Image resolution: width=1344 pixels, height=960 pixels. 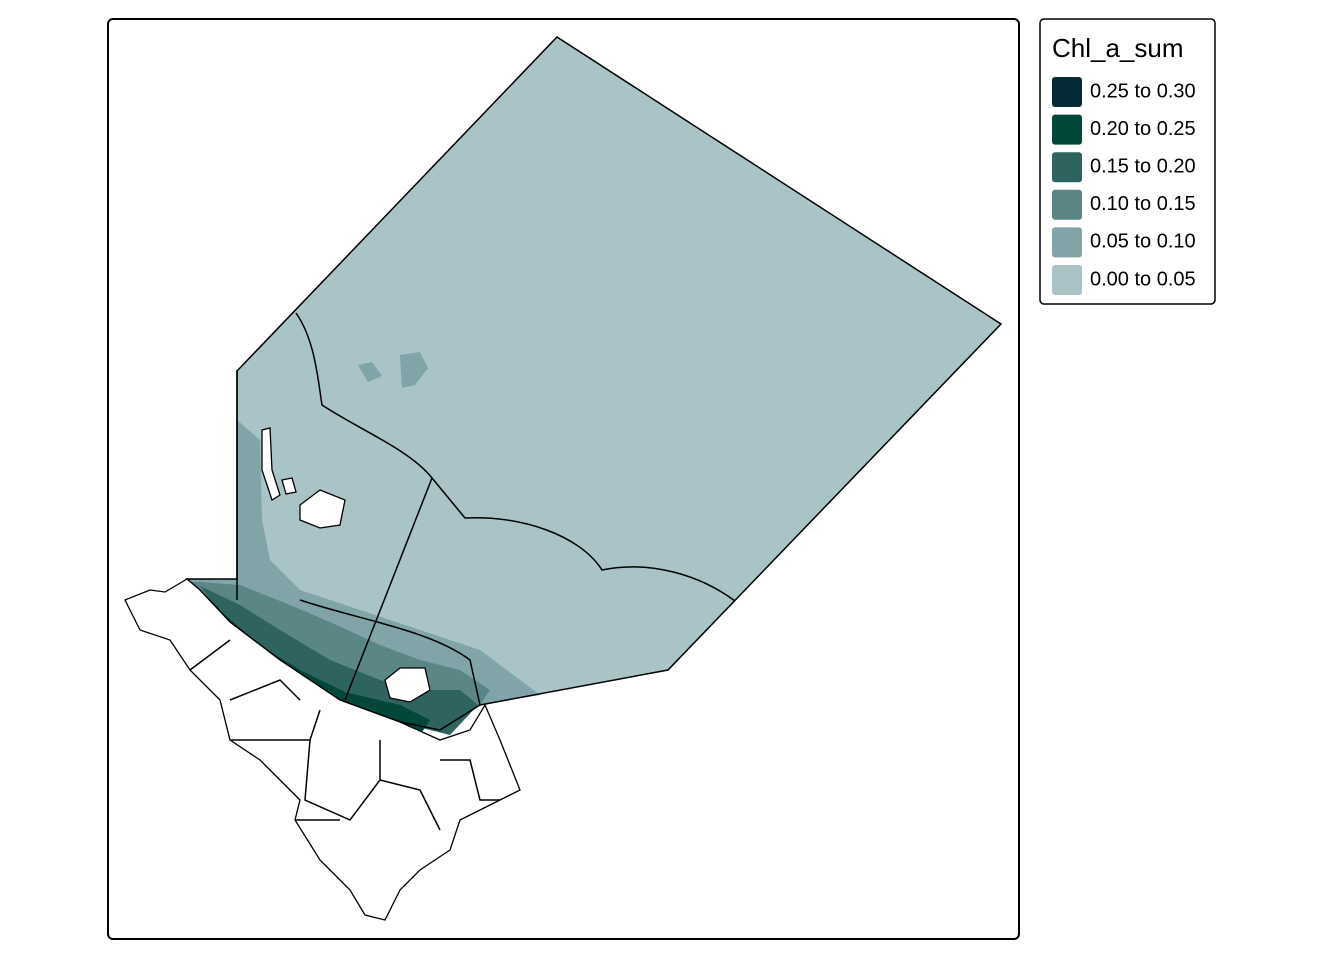 I want to click on legend-label: 0.15 to 0.20, so click(x=1143, y=166).